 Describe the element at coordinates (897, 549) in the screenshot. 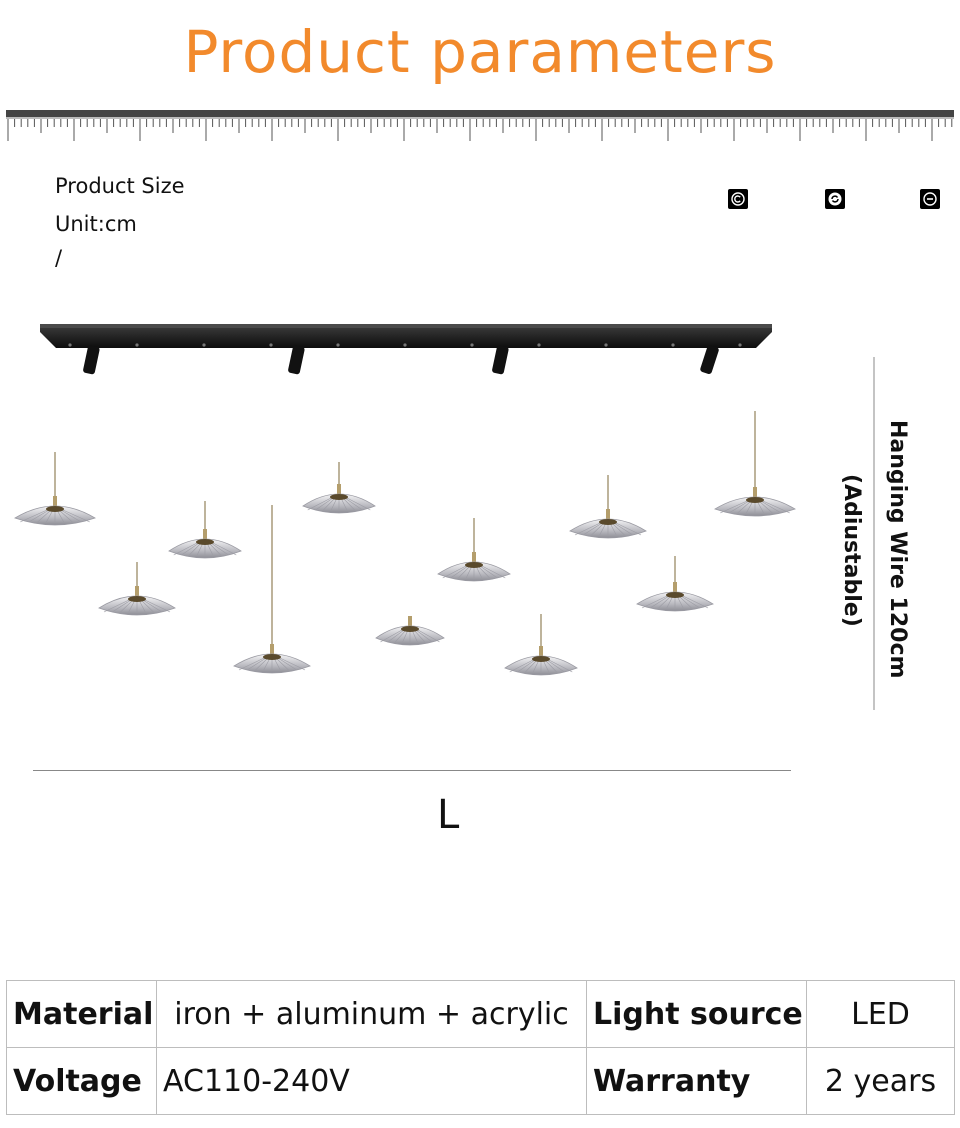

I see `hanging-wire-line1: Hanging Wire 120cm` at that location.